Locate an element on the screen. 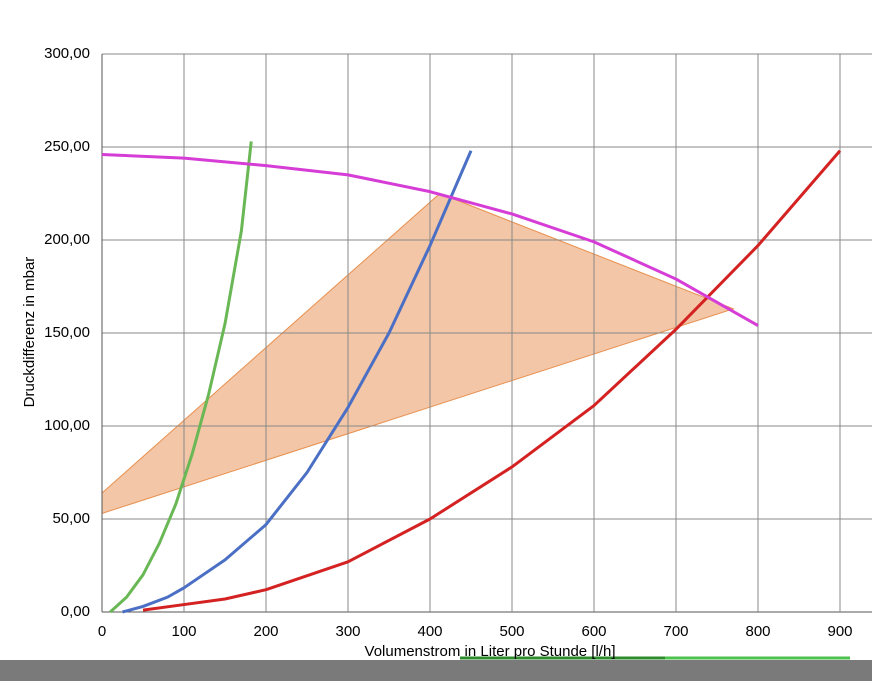 The width and height of the screenshot is (872, 681). x-tick-label: 800 is located at coordinates (757, 631).